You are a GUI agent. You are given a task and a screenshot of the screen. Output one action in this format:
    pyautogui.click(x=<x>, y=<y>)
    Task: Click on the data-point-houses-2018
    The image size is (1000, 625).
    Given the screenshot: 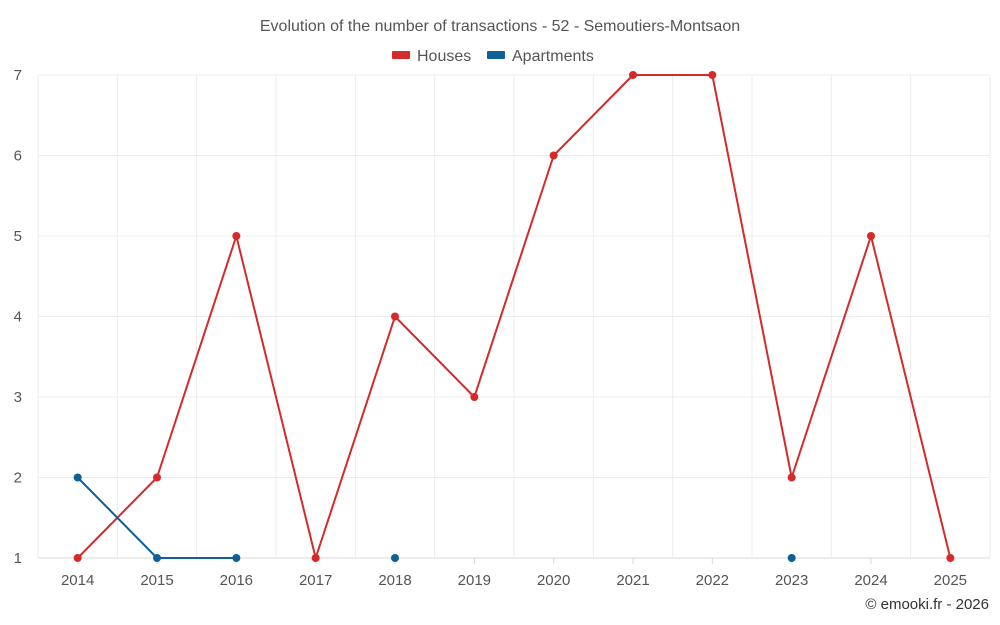 What is the action you would take?
    pyautogui.click(x=395, y=316)
    